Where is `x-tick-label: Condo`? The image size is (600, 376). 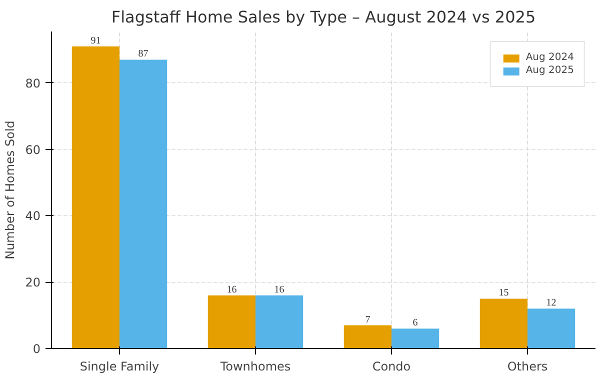 x-tick-label: Condo is located at coordinates (391, 367).